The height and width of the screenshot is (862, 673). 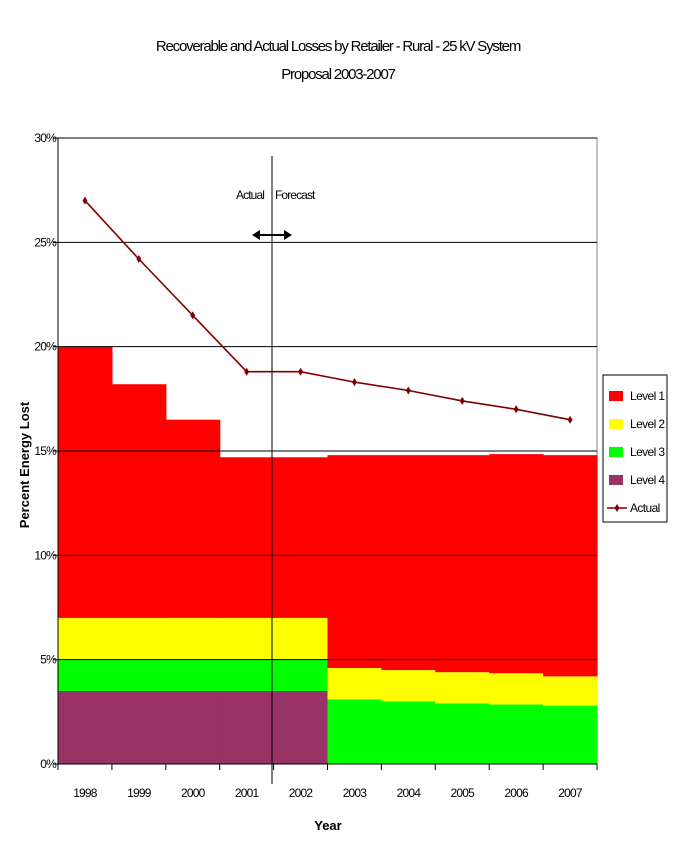 I want to click on area-segment-level-2-2006, so click(x=516, y=689).